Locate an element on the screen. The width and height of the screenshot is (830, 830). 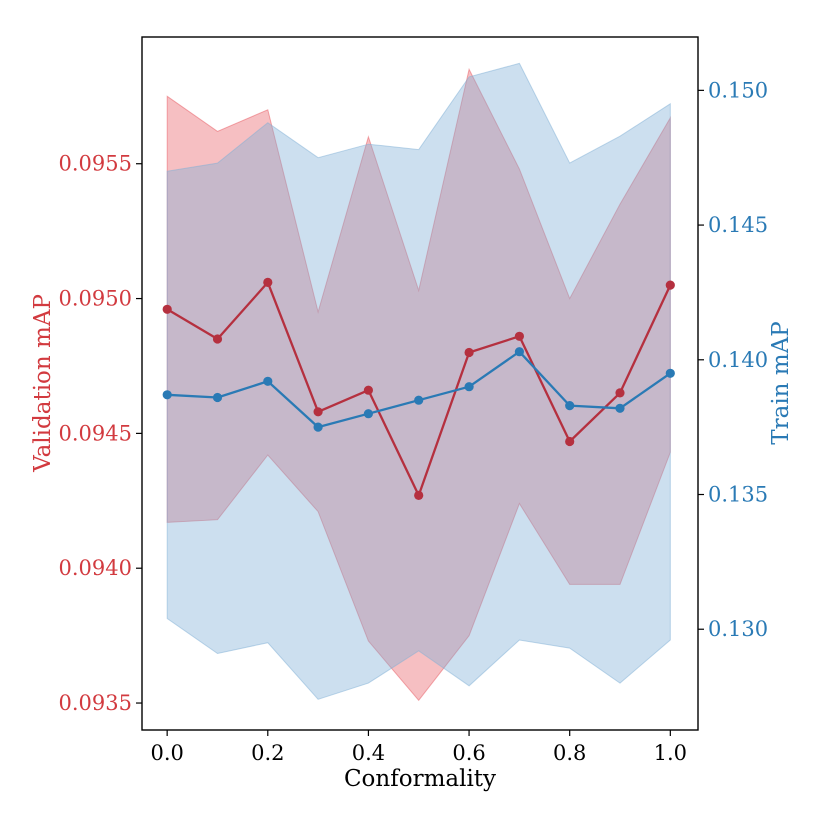
left-y-tick-label: 0.0940 is located at coordinates (95, 568).